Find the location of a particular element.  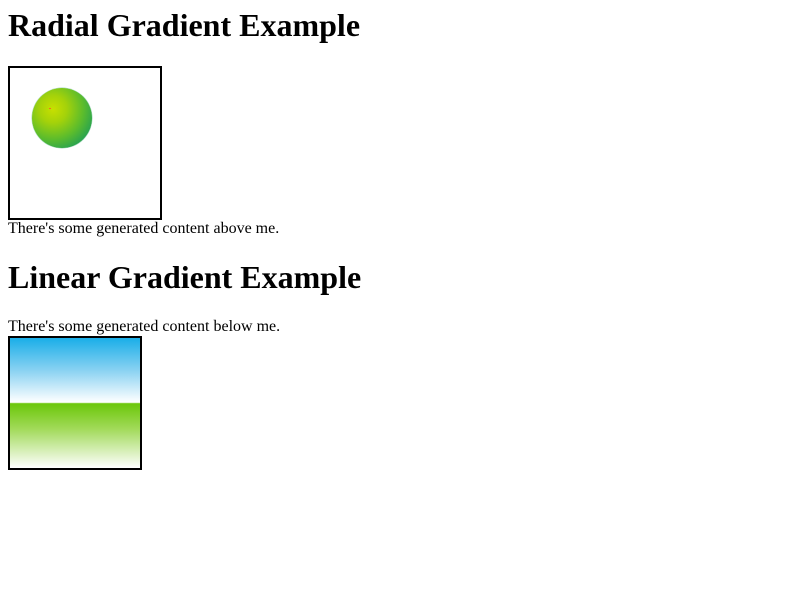

linear-gradient-box is located at coordinates (75, 403).